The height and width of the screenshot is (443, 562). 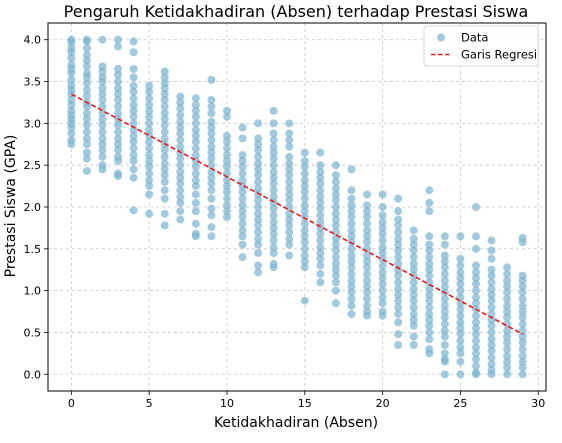 What do you see at coordinates (11, 206) in the screenshot?
I see `y-axis-title: Prestasi Siswa (GPA)` at bounding box center [11, 206].